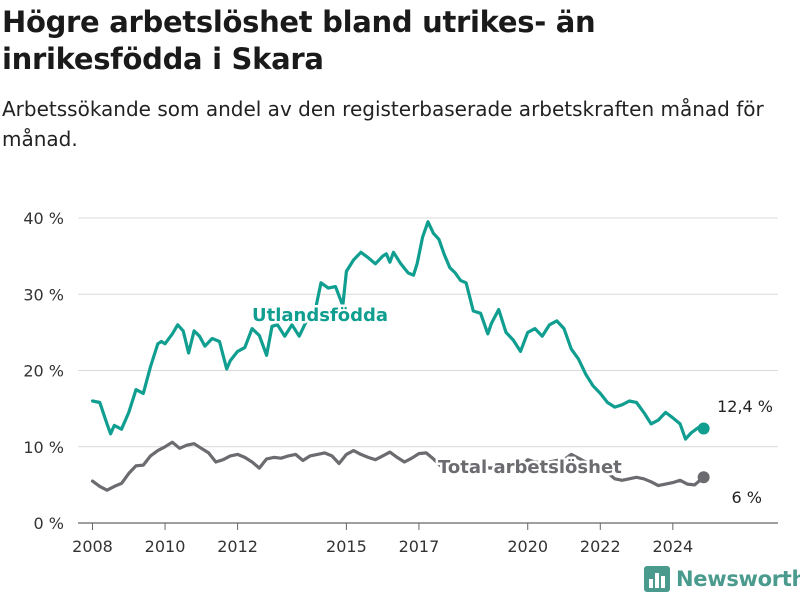 The height and width of the screenshot is (600, 800). What do you see at coordinates (43, 294) in the screenshot?
I see `y-tick-label: 30 %` at bounding box center [43, 294].